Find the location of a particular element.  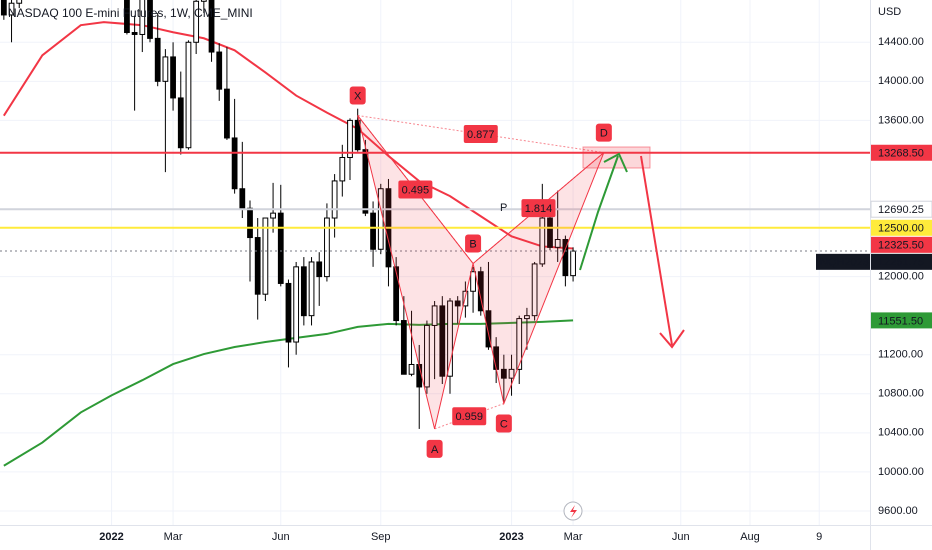

point-label: X is located at coordinates (358, 96).